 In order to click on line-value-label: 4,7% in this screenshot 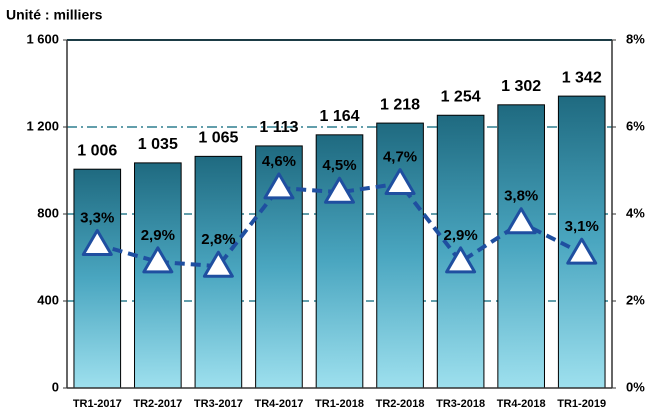, I will do `click(400, 157)`.